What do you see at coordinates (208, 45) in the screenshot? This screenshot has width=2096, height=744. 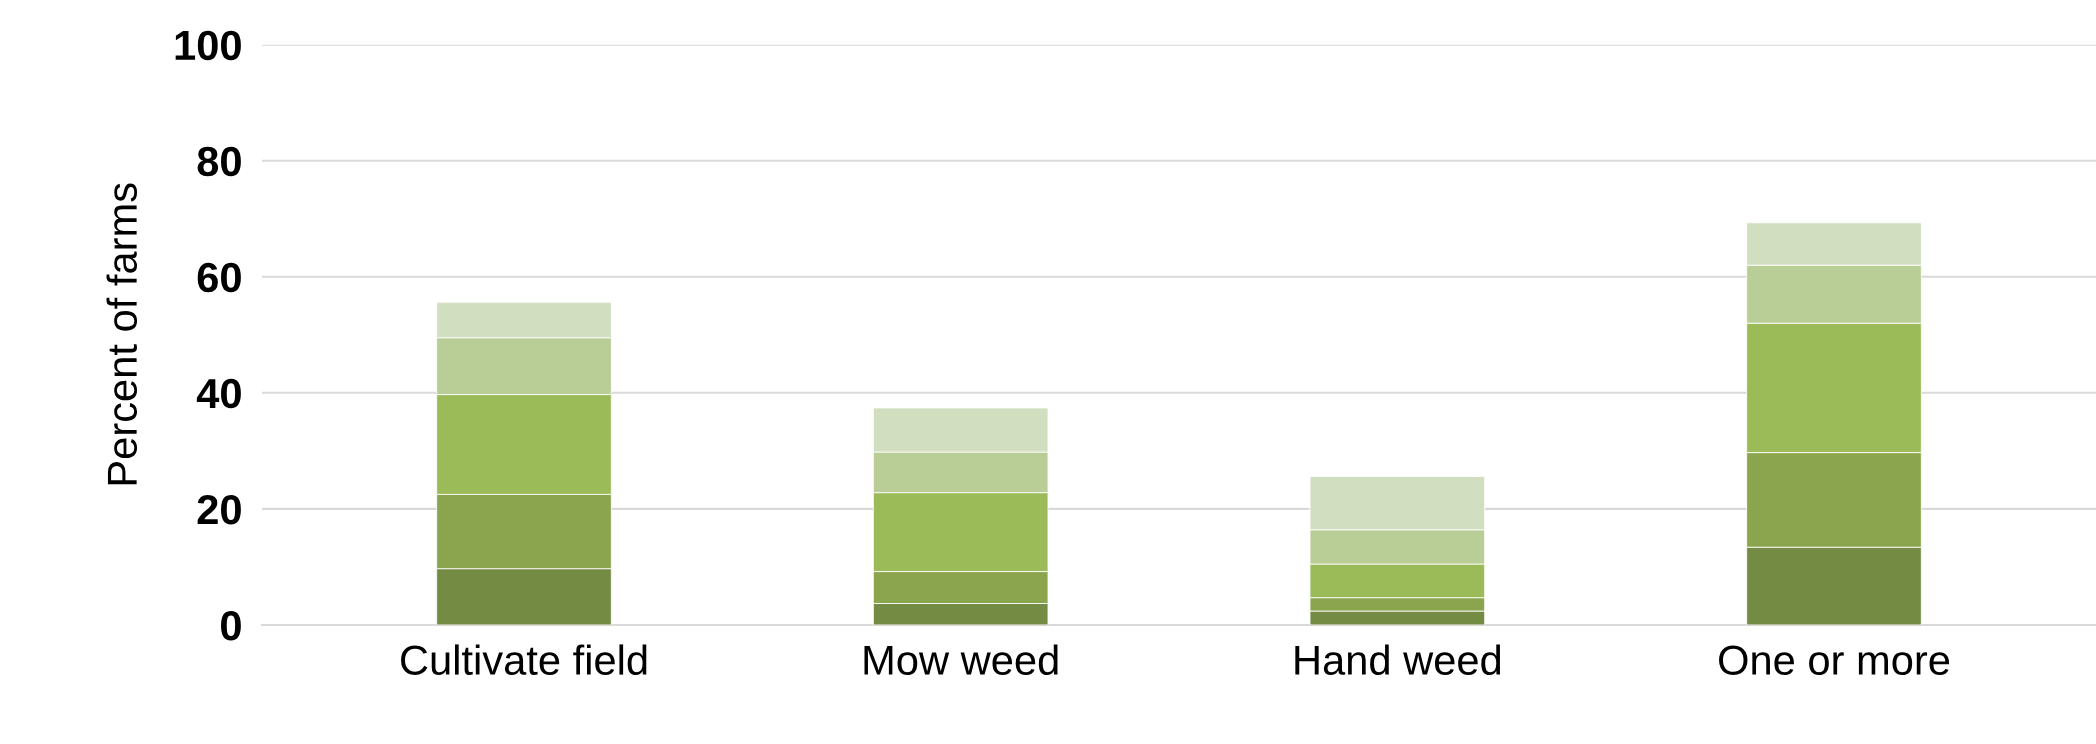 I see `y-tick-label: 100` at bounding box center [208, 45].